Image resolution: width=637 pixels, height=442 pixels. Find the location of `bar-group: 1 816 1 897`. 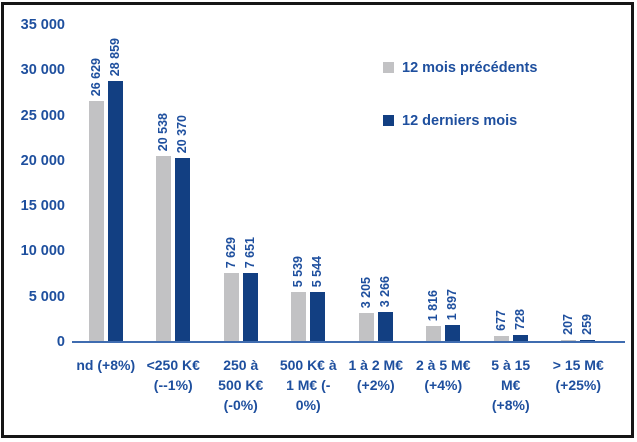

bar-group: 1 816 1 897 is located at coordinates (444, 183).